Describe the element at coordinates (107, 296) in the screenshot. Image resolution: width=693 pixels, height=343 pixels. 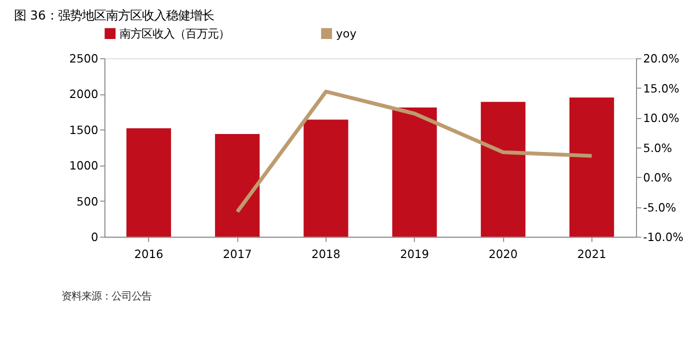
I see `text: 资料来源：公司公告` at that location.